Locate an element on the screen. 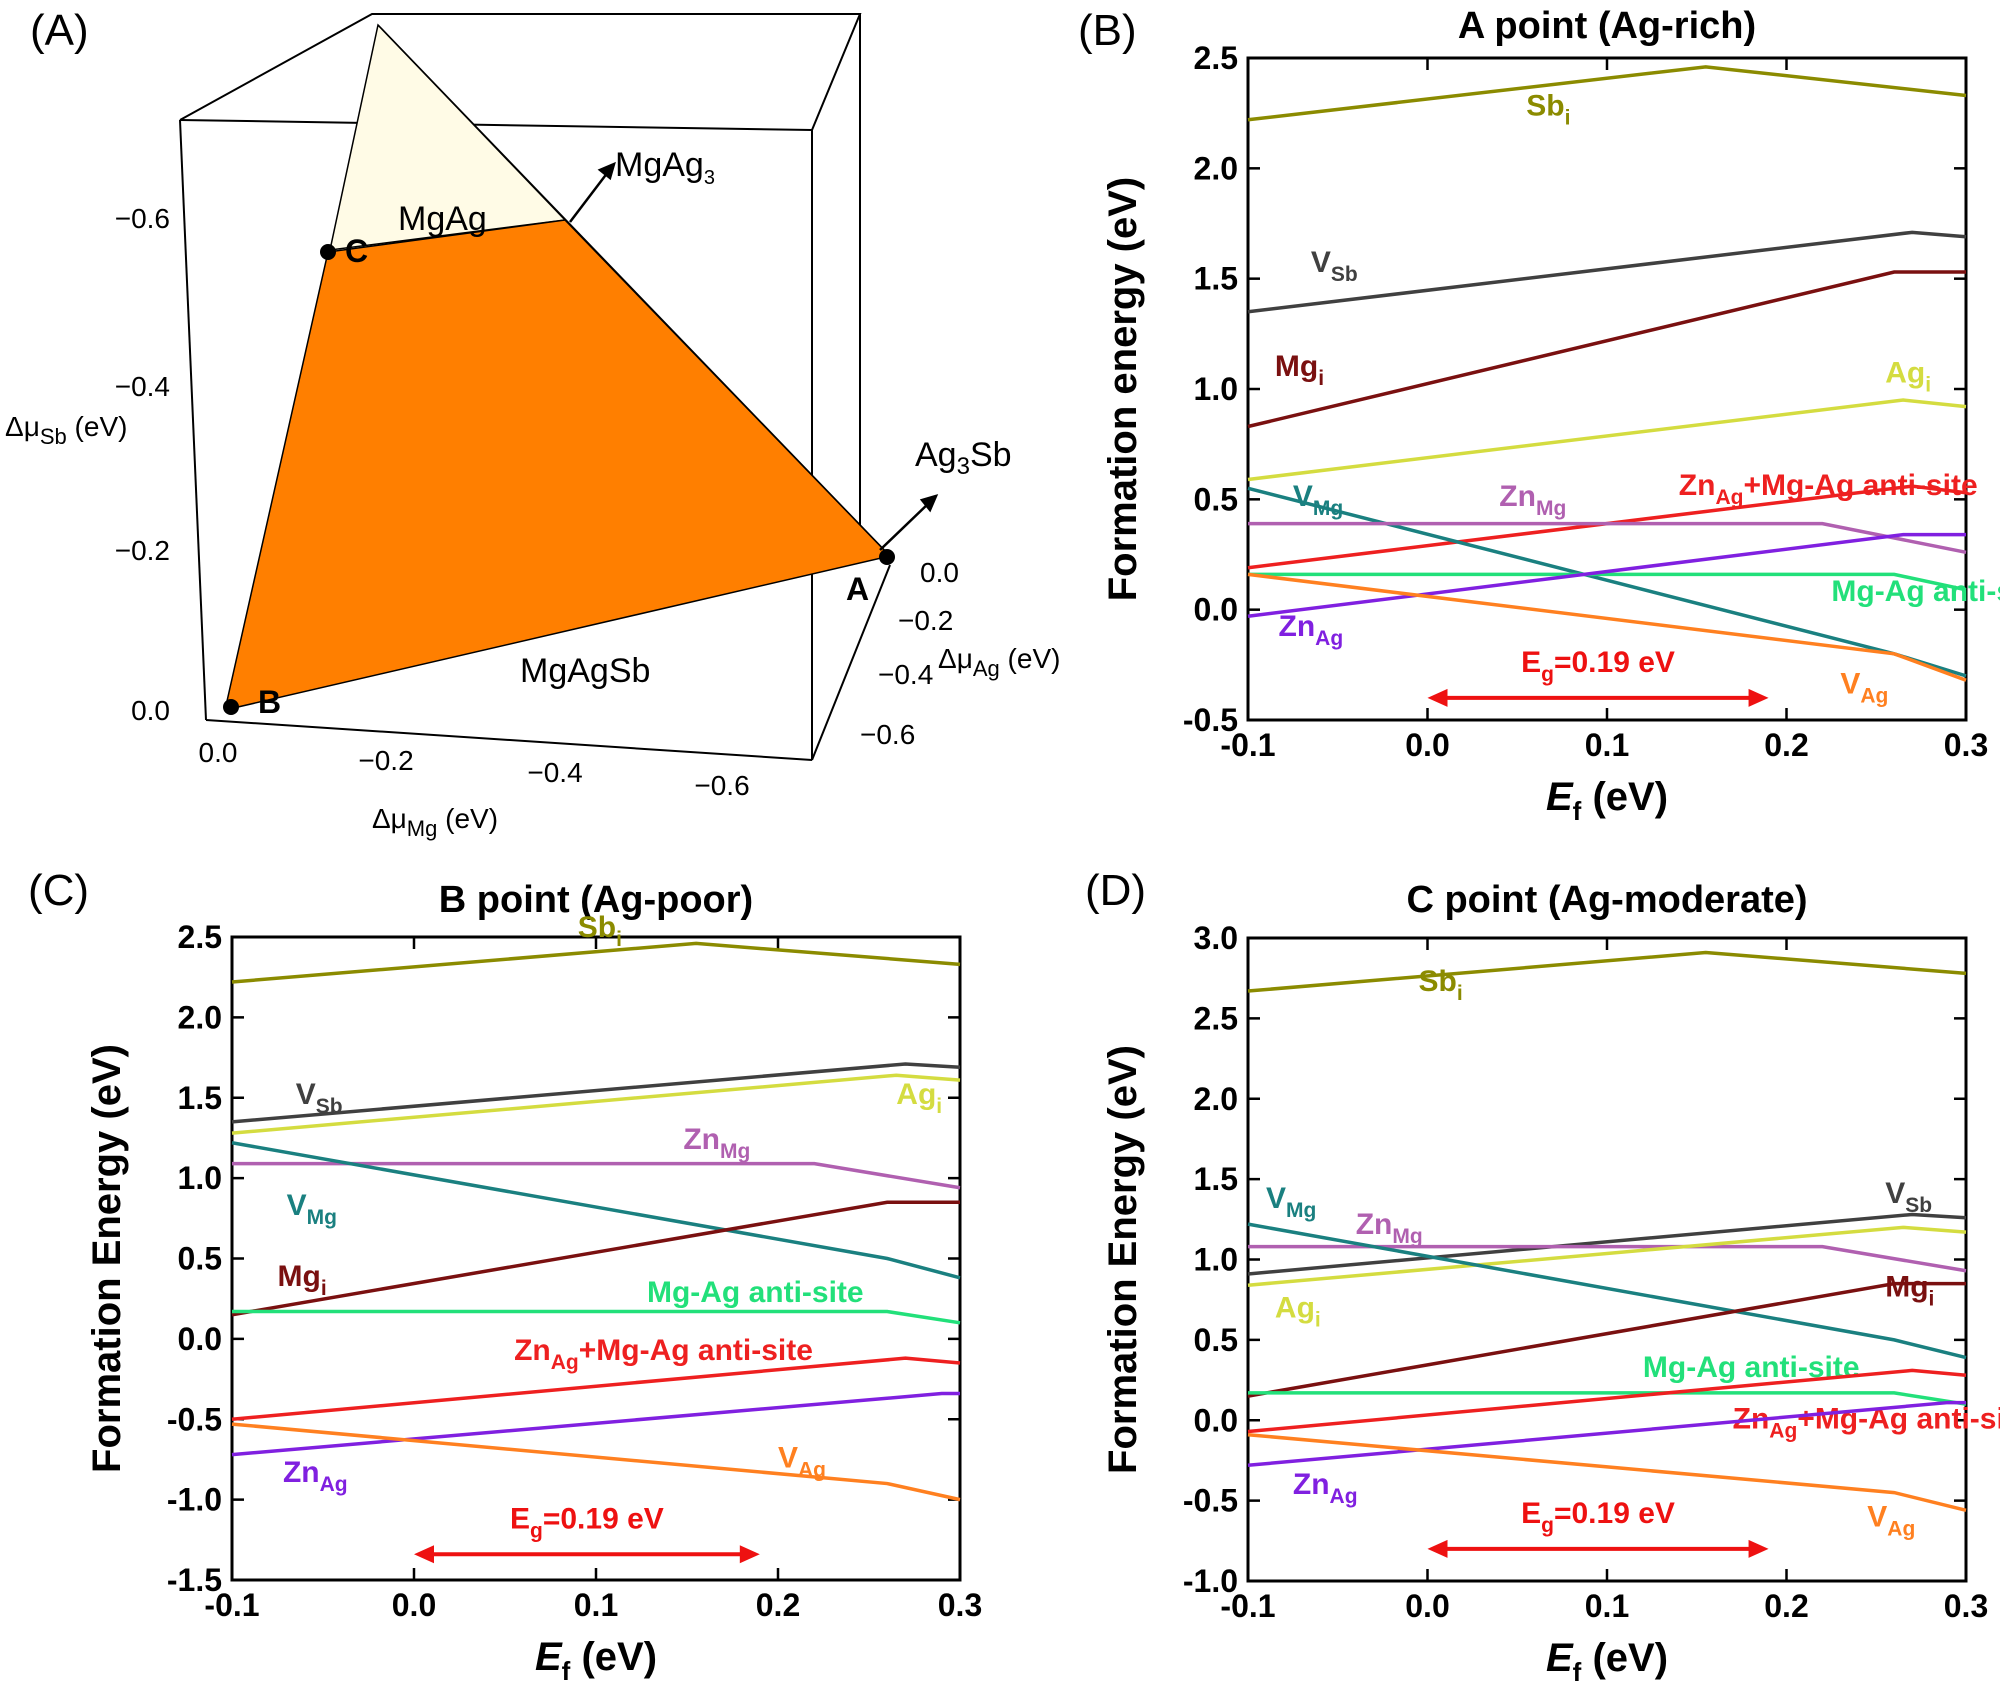 Image resolution: width=2000 pixels, height=1704 pixels. point-a-marker is located at coordinates (887, 557).